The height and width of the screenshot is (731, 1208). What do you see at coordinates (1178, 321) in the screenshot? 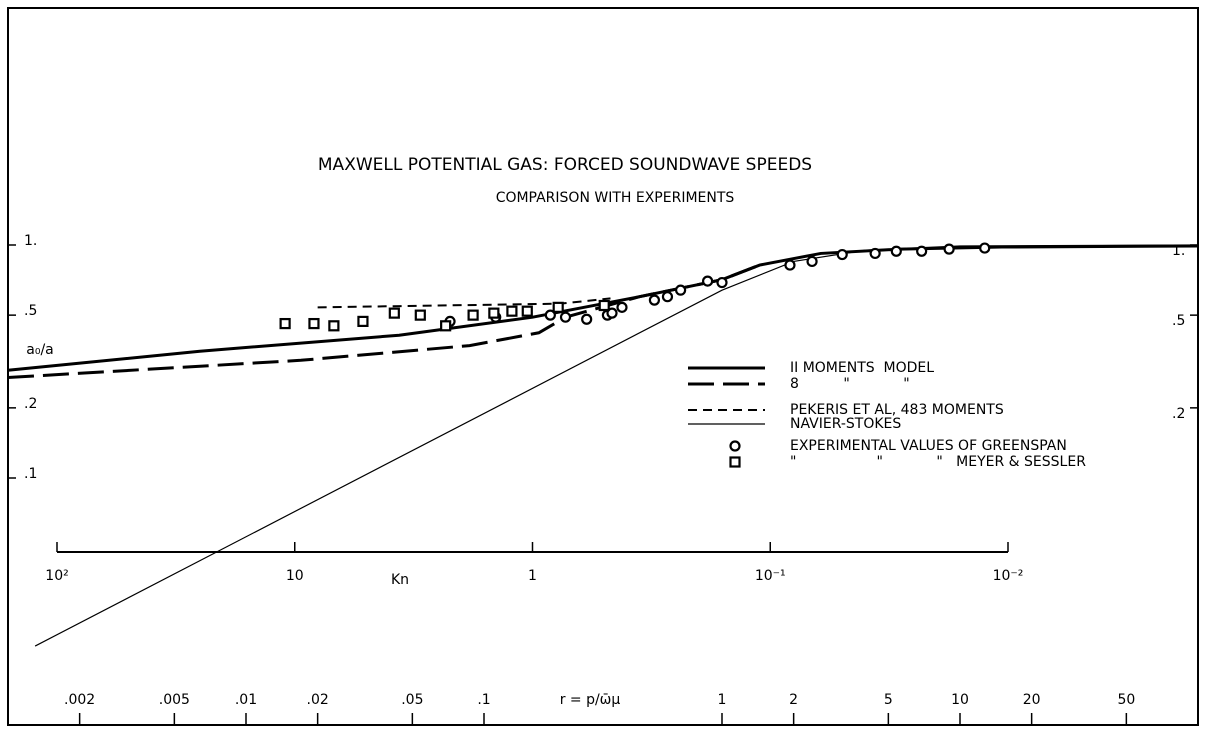
I see `y2-tick-label: .5` at bounding box center [1178, 321].